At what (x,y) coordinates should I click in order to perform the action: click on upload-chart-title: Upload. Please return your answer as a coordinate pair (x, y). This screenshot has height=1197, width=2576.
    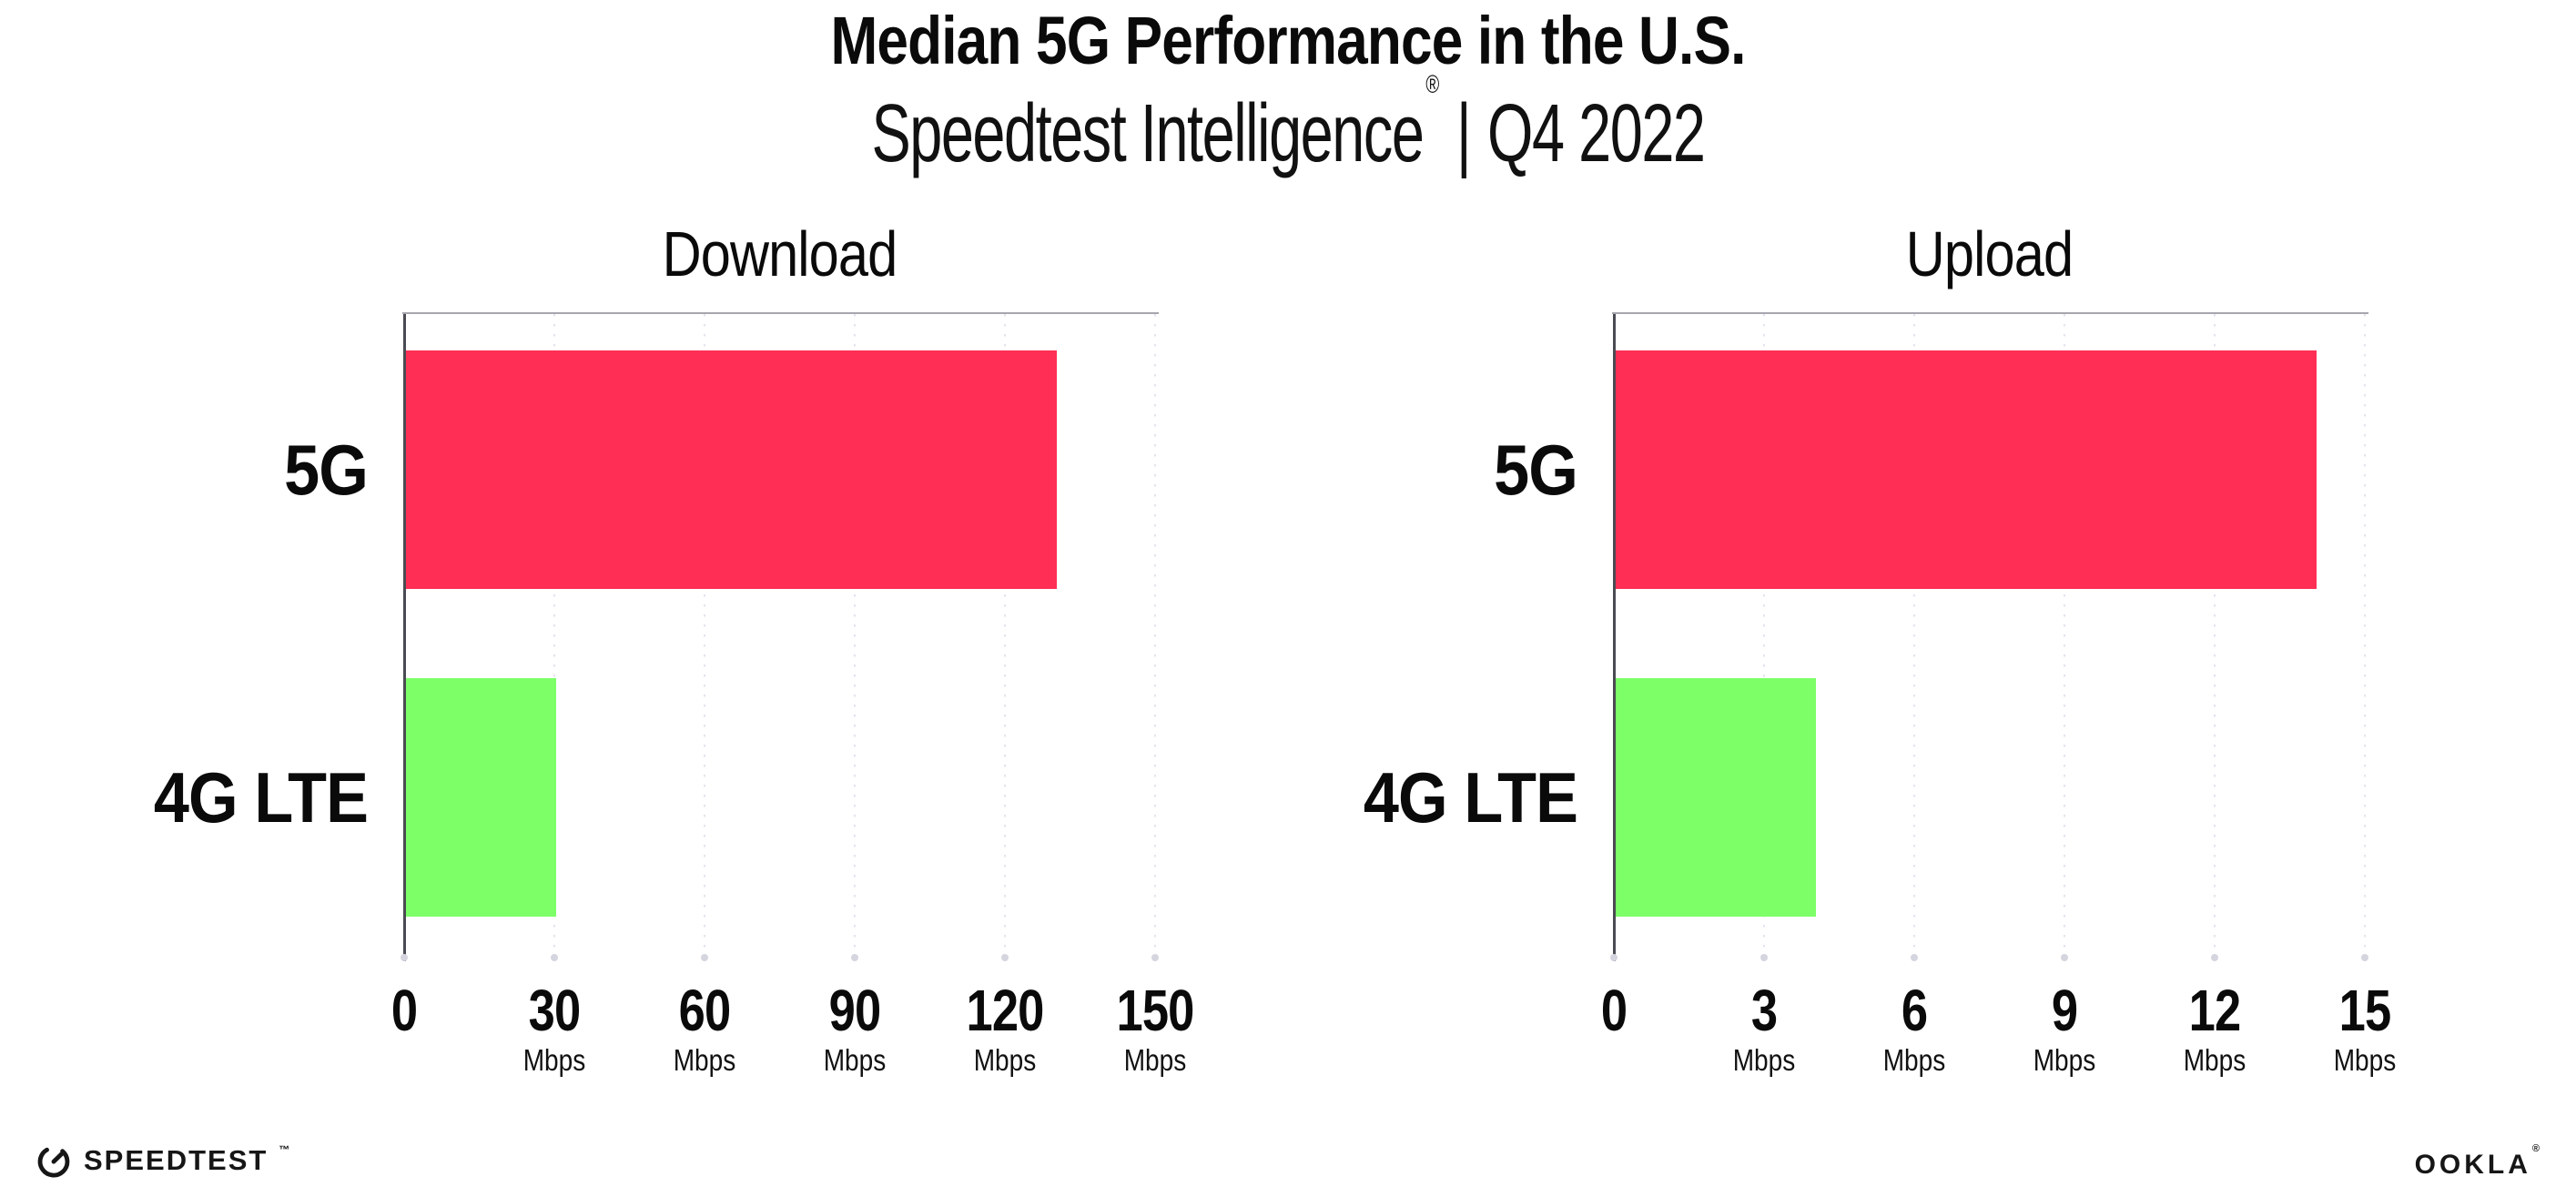
    Looking at the image, I should click on (1989, 254).